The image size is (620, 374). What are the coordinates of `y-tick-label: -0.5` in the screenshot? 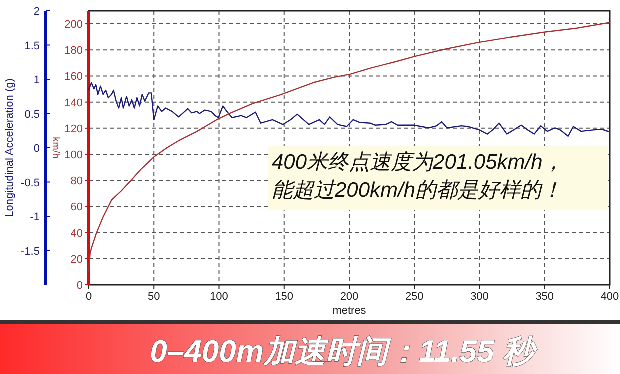 It's located at (30, 183).